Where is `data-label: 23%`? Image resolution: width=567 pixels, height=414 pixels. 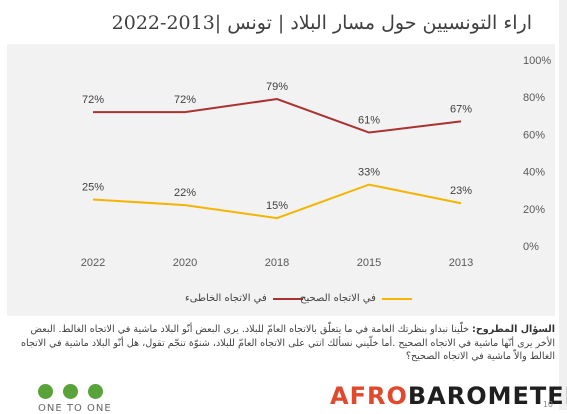
data-label: 23% is located at coordinates (461, 191).